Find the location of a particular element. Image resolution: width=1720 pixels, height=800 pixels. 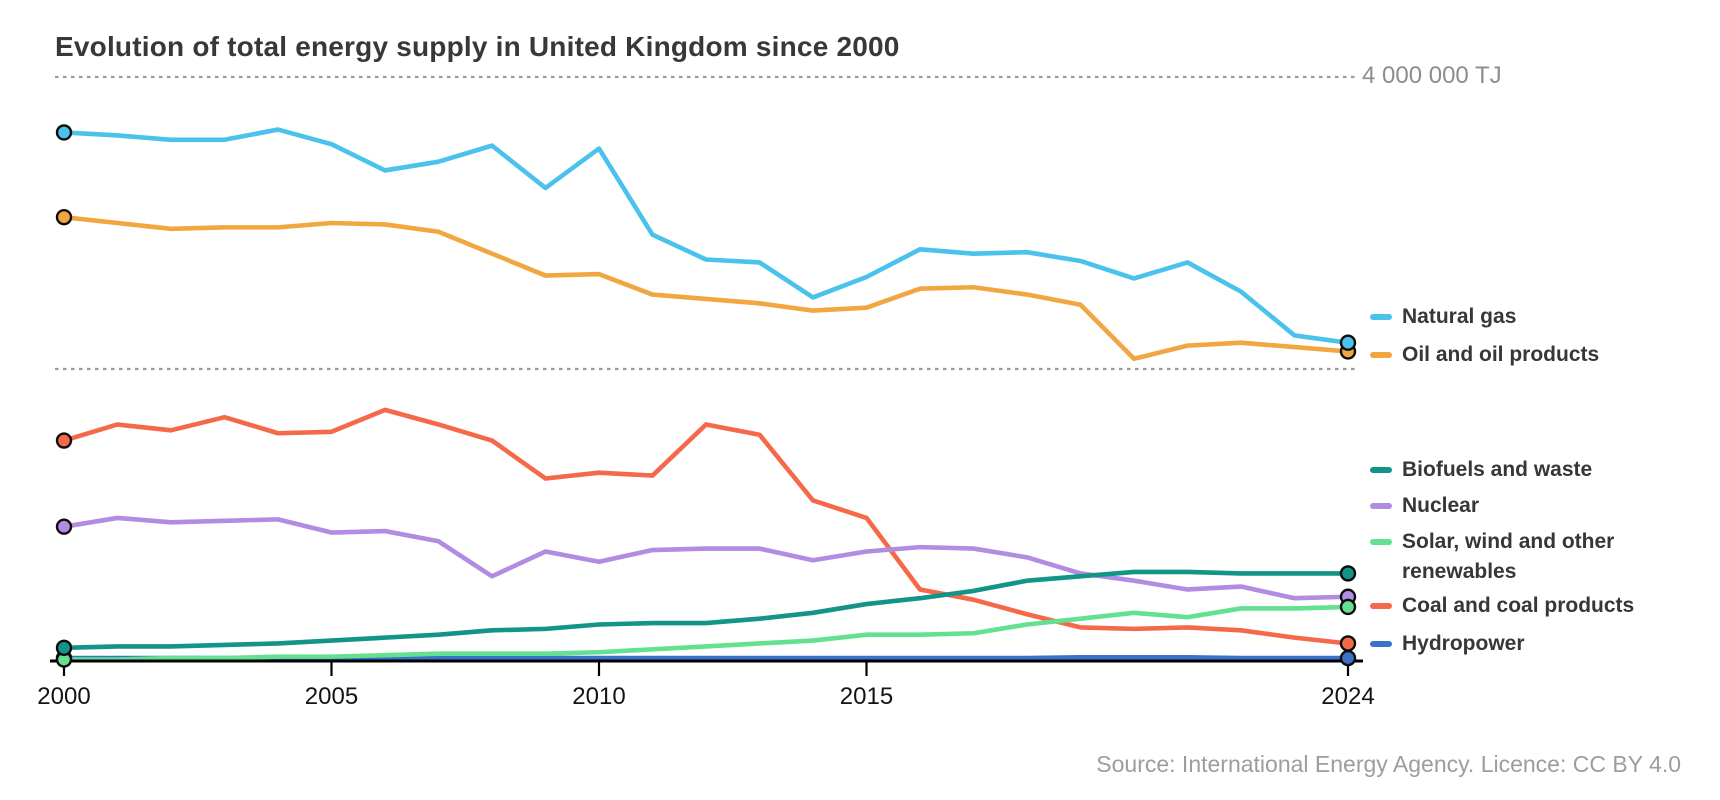

legend-item-nuclear: Nuclear is located at coordinates (1504, 506).